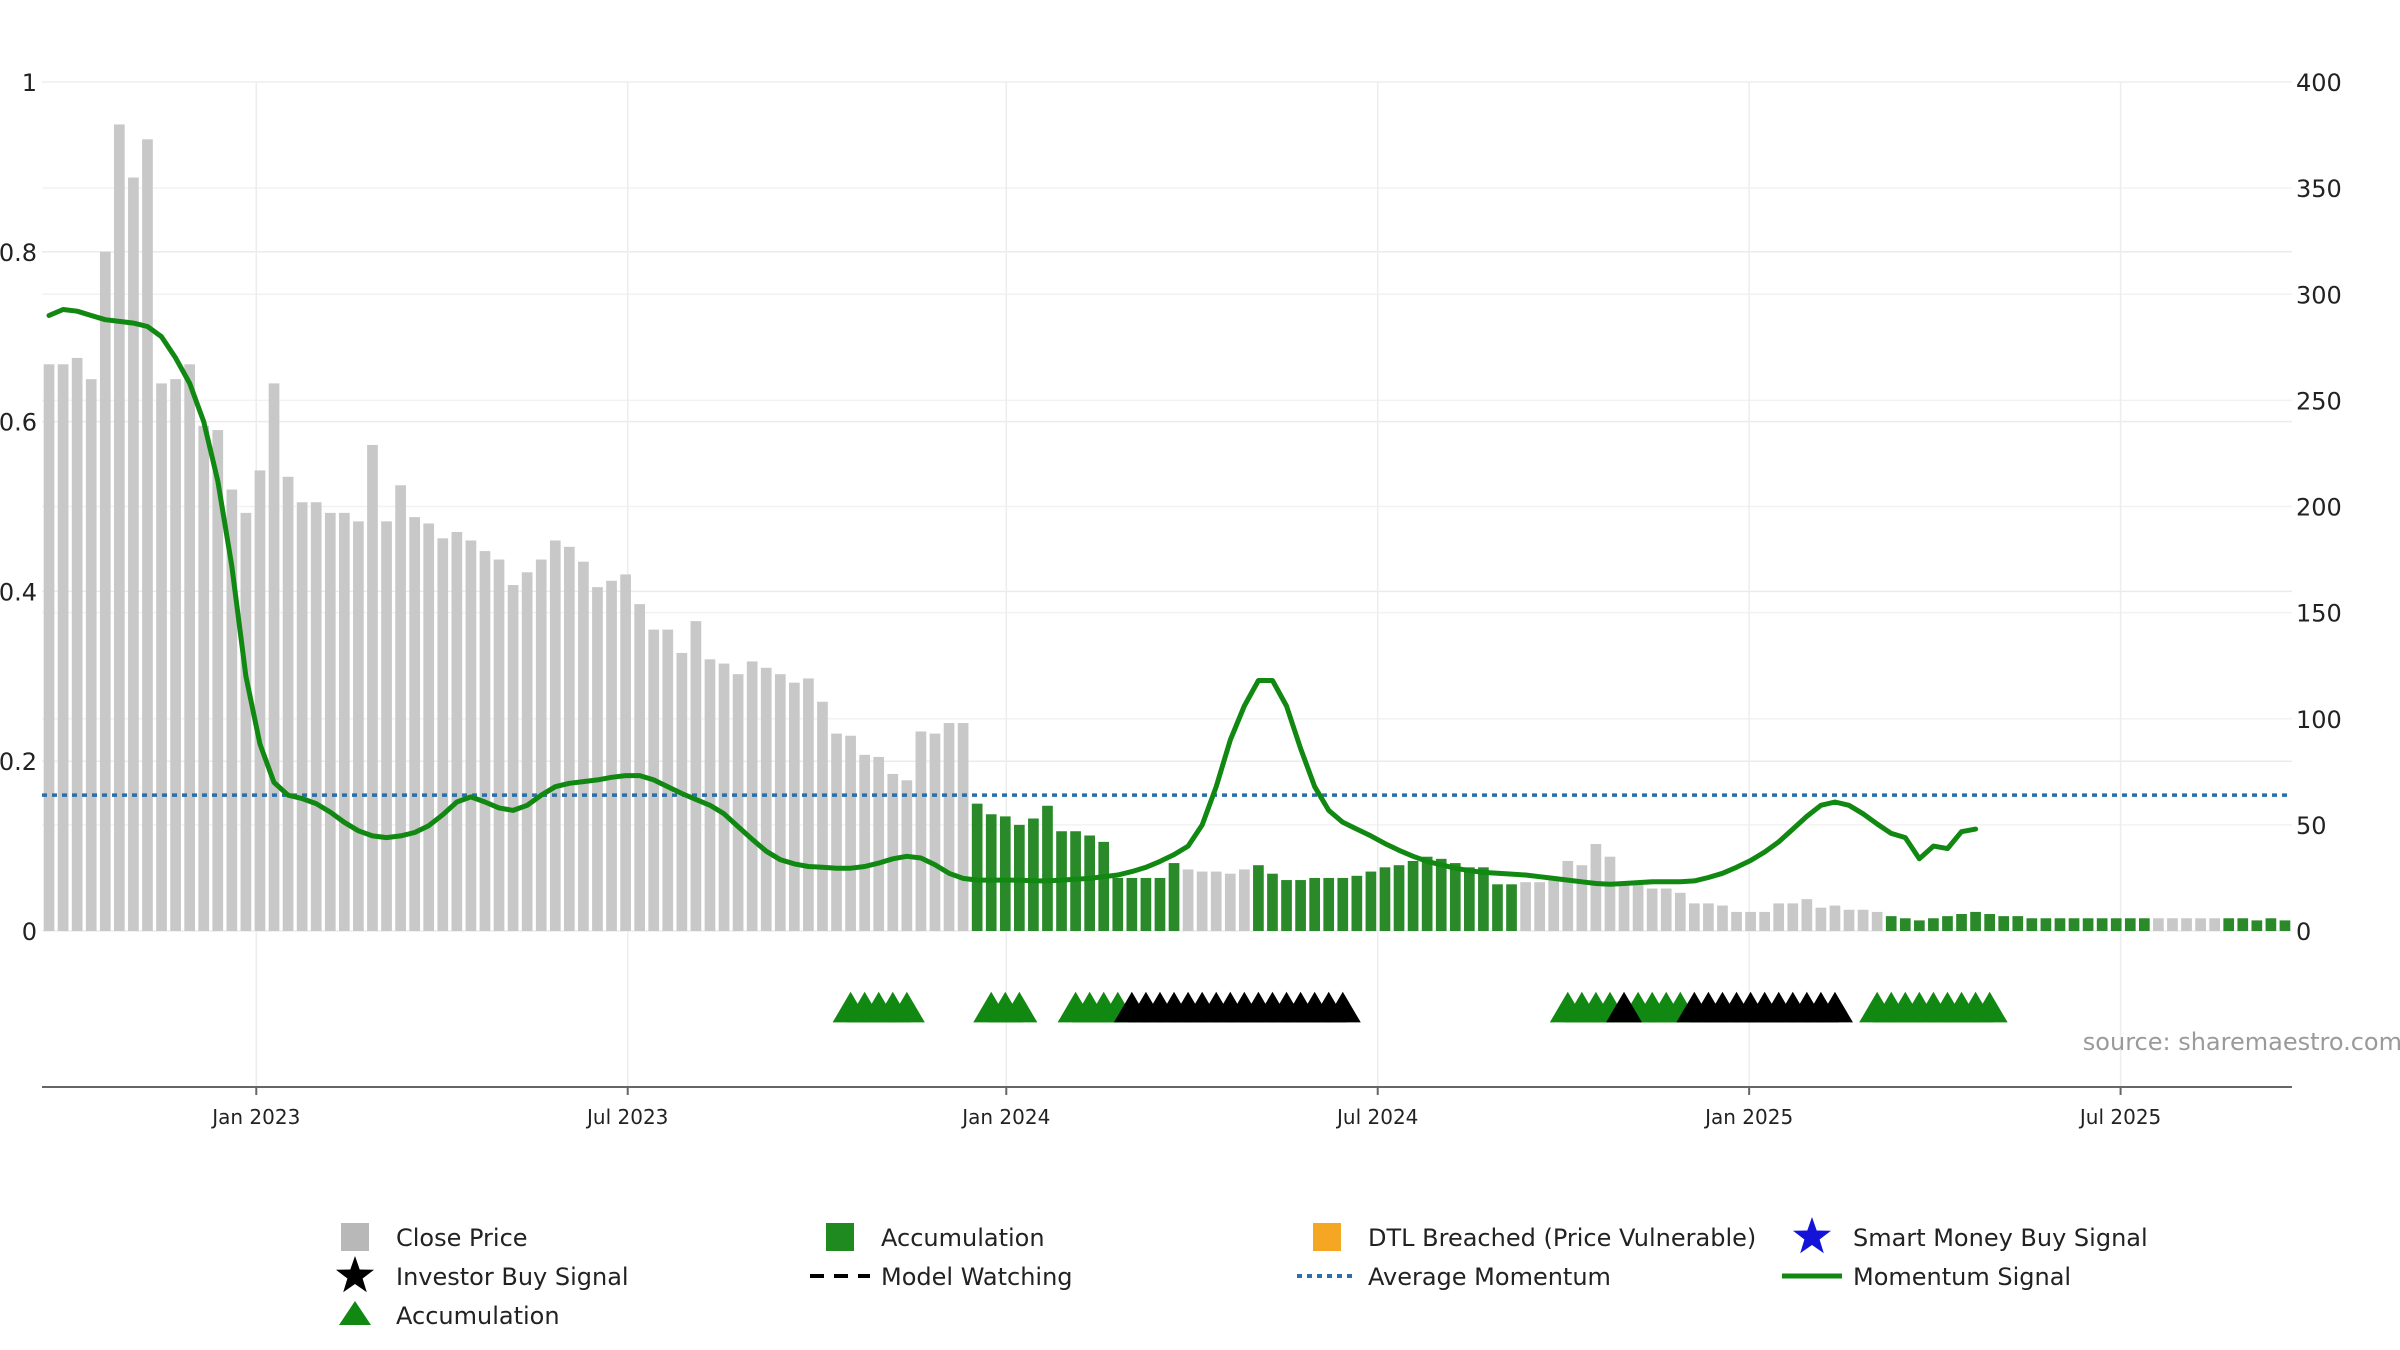 The width and height of the screenshot is (2400, 1350). Describe the element at coordinates (462, 1238) in the screenshot. I see `legend-label: Close Price` at that location.